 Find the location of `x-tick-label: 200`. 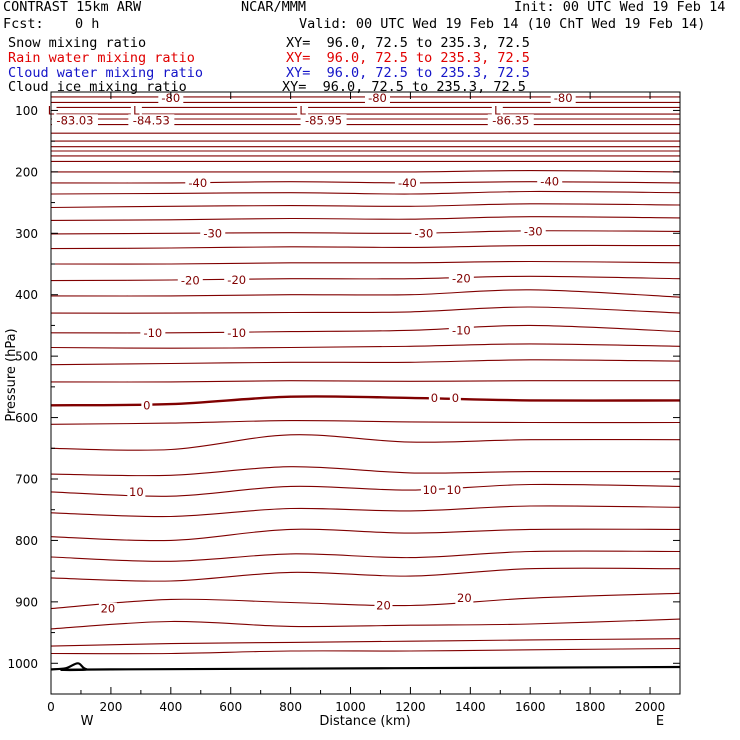

x-tick-label: 200 is located at coordinates (110, 707).